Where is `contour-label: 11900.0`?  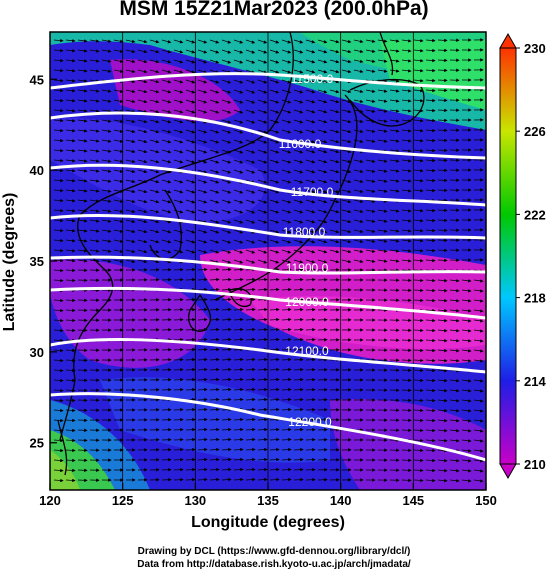
contour-label: 11900.0 is located at coordinates (307, 268).